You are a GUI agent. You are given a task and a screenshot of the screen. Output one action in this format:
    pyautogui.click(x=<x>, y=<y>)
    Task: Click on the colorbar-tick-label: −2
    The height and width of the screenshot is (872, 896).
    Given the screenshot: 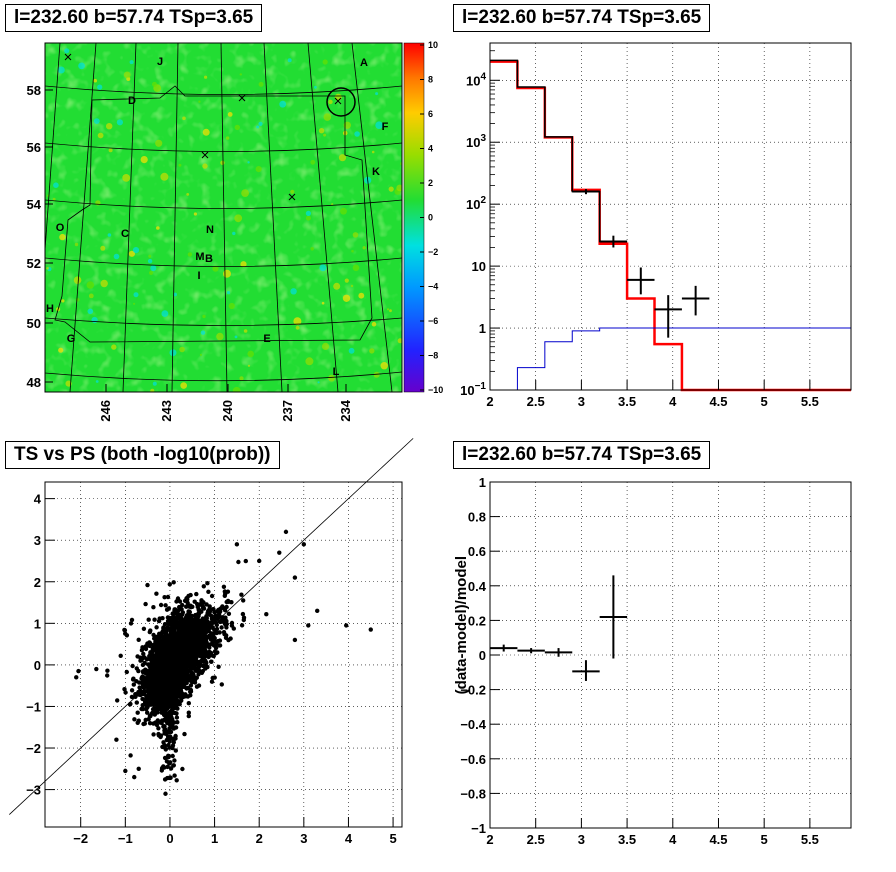 What is the action you would take?
    pyautogui.click(x=433, y=252)
    